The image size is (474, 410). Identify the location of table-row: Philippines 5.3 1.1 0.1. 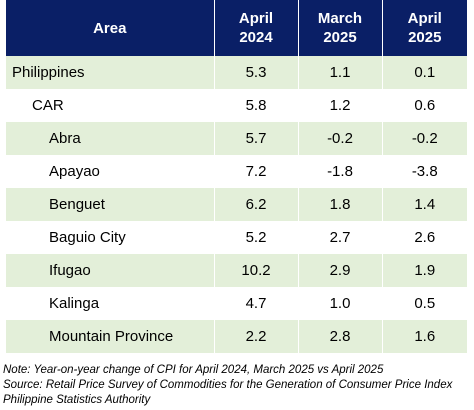
(236, 72).